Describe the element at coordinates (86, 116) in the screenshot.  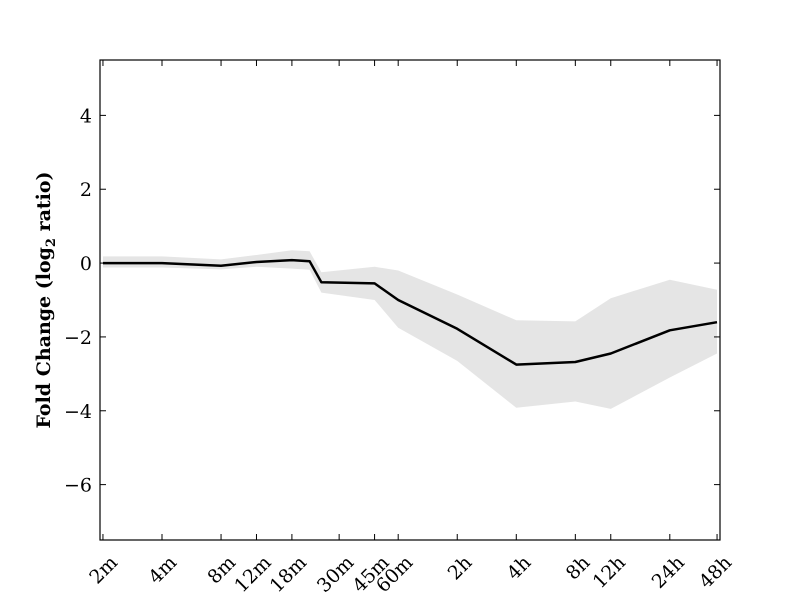
I see `y-tick-label: 4` at that location.